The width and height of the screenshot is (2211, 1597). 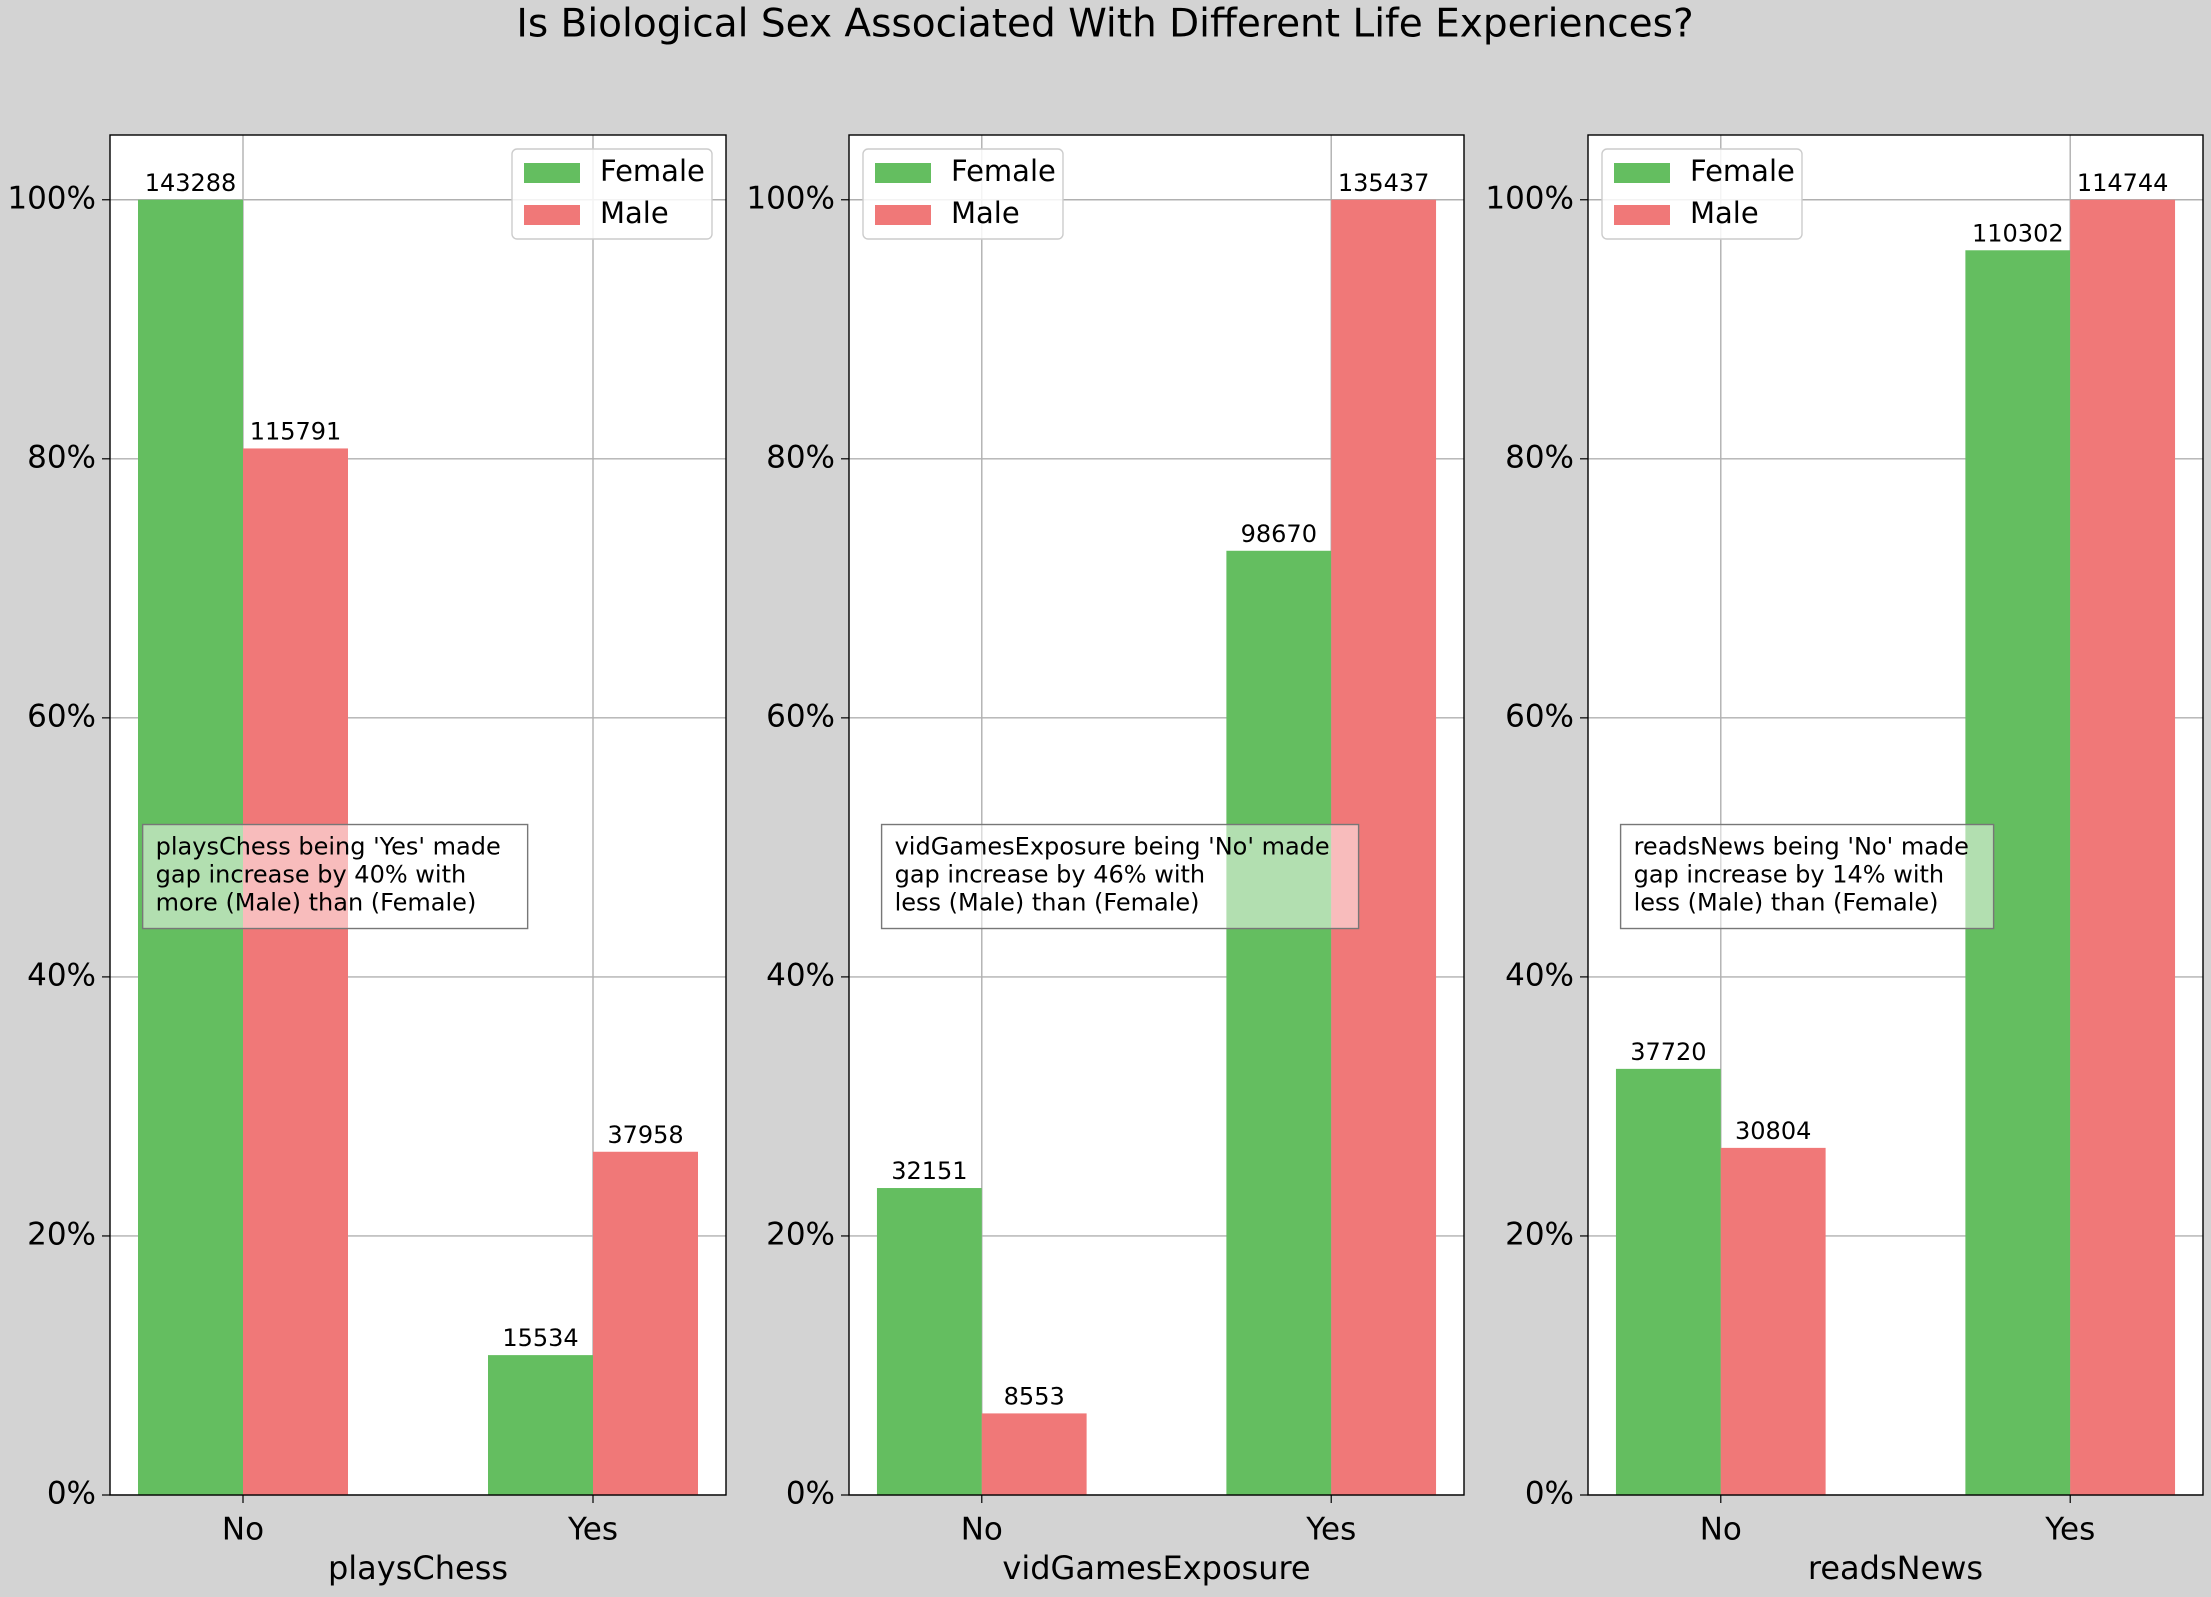 What do you see at coordinates (2018, 233) in the screenshot?
I see `bar-count-label: 110302` at bounding box center [2018, 233].